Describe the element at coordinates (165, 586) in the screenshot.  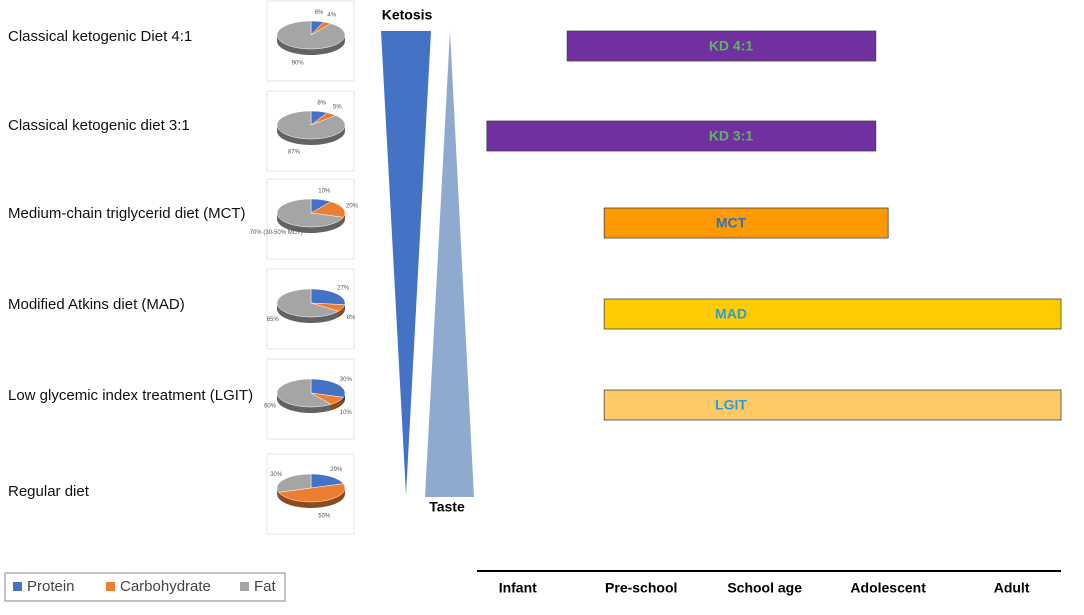
I see `legend-label: Carbohydrate` at that location.